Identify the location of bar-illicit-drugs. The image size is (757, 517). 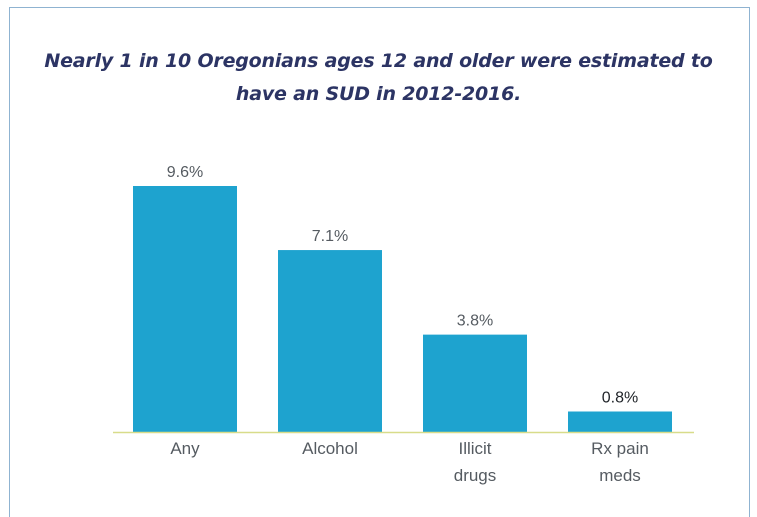
(475, 383).